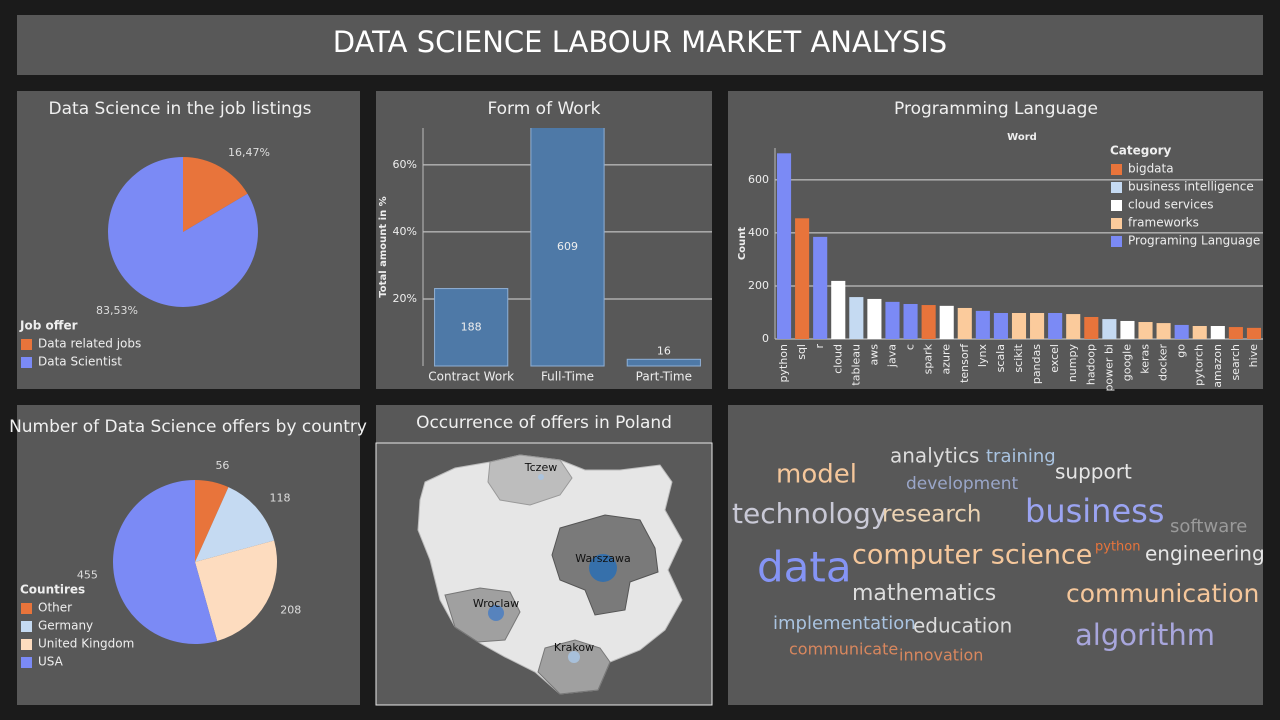  Describe the element at coordinates (982, 356) in the screenshot. I see `x-tick-label: lynx` at that location.